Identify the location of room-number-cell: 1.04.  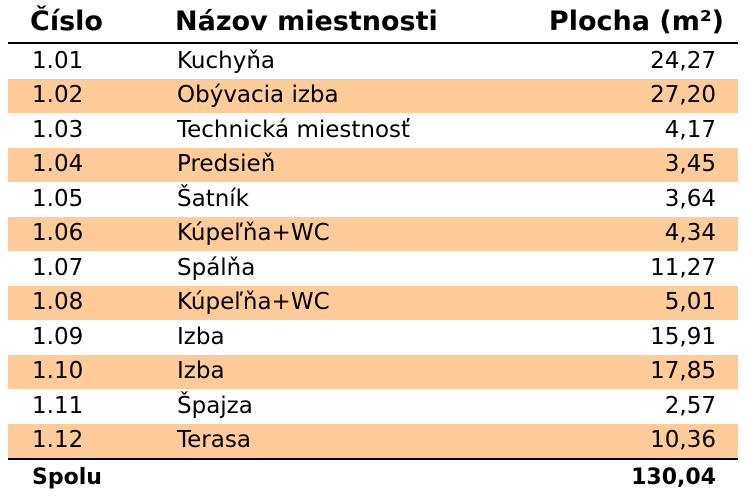
(80, 164).